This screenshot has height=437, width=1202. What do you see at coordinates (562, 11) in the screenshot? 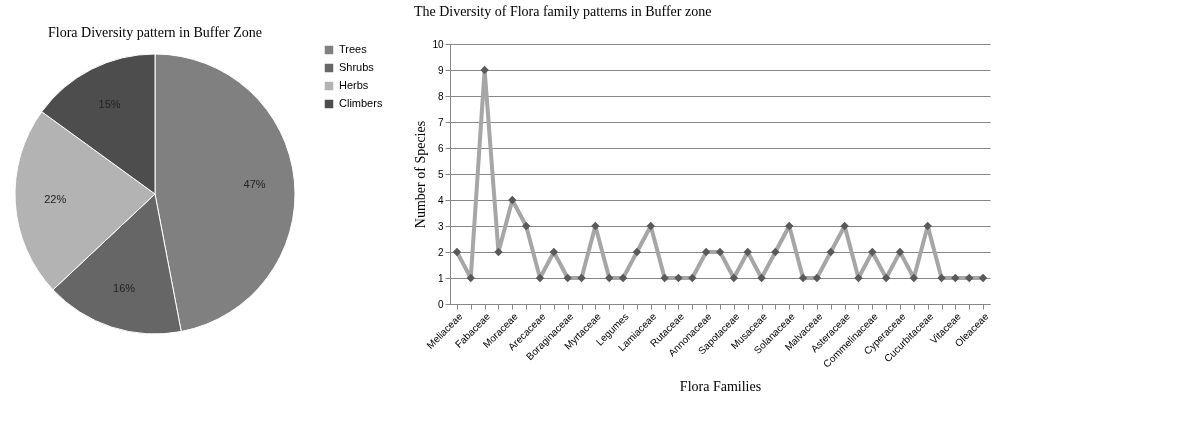
I see `chart-title: The Diversity of Flora family patterns in Buffer zone` at bounding box center [562, 11].